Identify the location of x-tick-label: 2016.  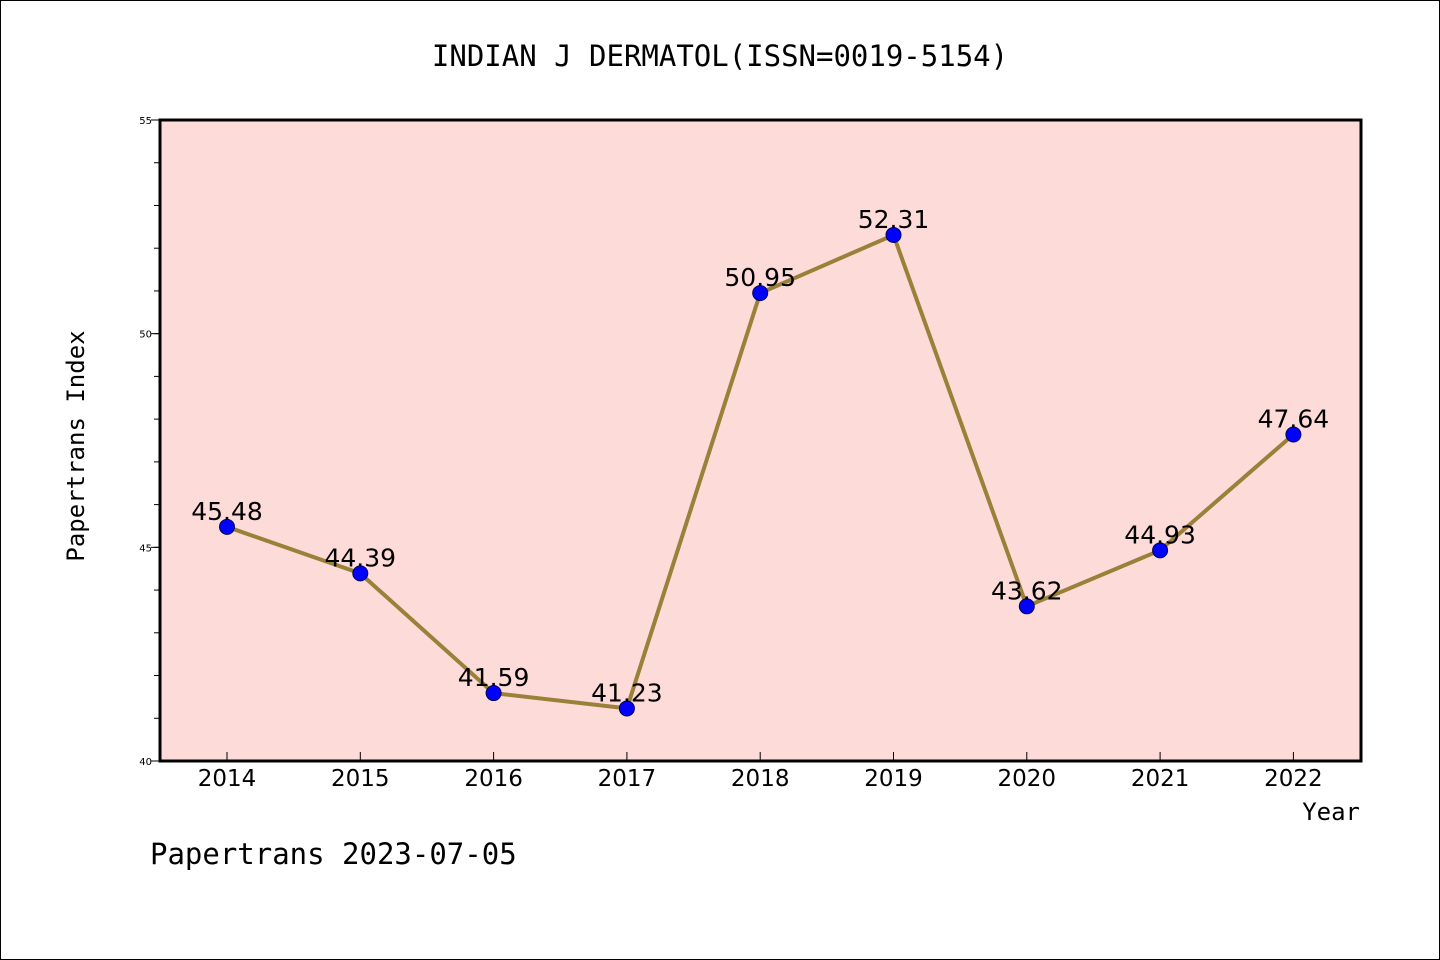
(493, 779).